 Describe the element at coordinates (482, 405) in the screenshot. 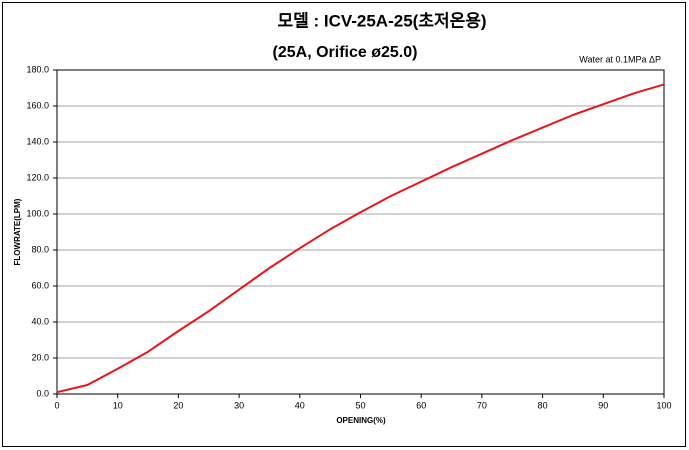

I see `x-tick-label: 70` at that location.